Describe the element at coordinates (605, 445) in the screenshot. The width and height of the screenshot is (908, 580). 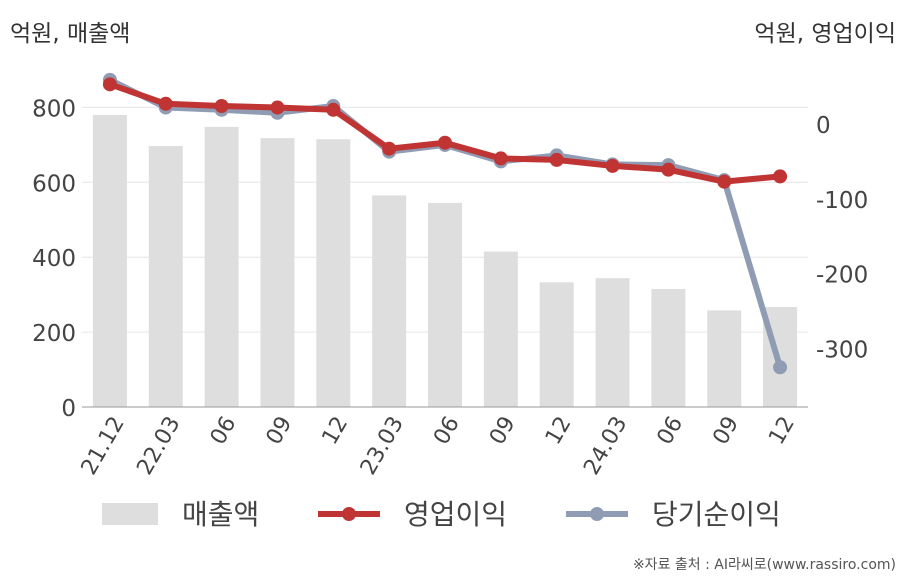
I see `x-tick-label: 24.03` at that location.